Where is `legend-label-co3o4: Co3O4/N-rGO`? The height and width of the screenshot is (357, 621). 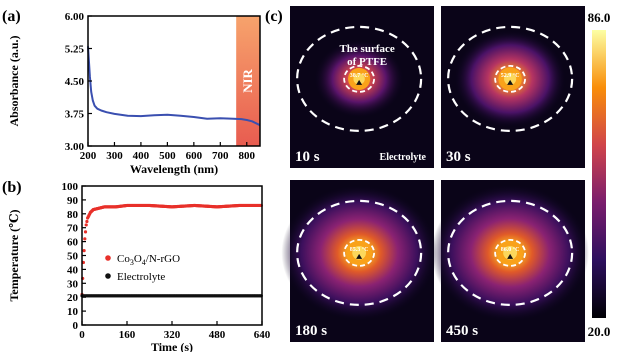 legend-label-co3o4: Co3O4/N-rGO is located at coordinates (148, 260).